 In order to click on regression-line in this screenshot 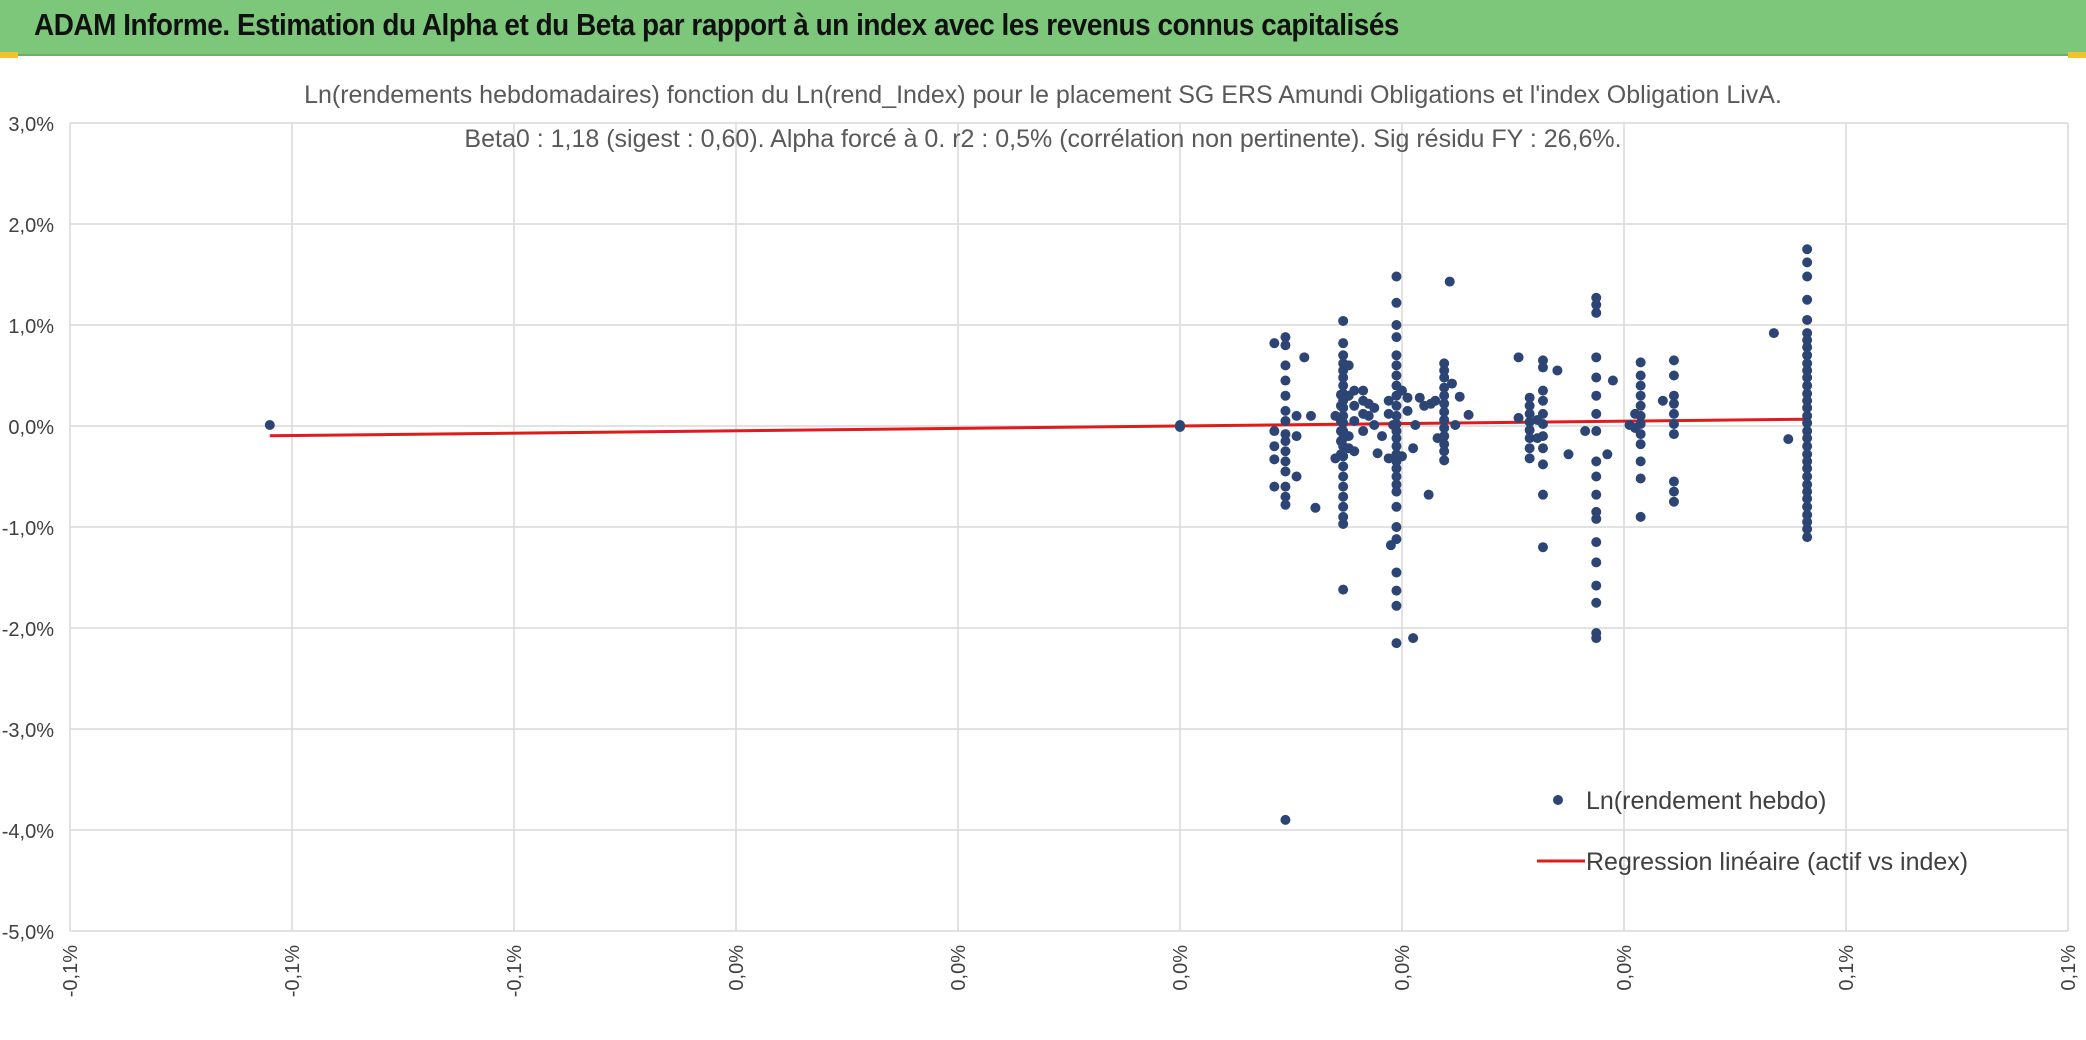, I will do `click(1038, 427)`.